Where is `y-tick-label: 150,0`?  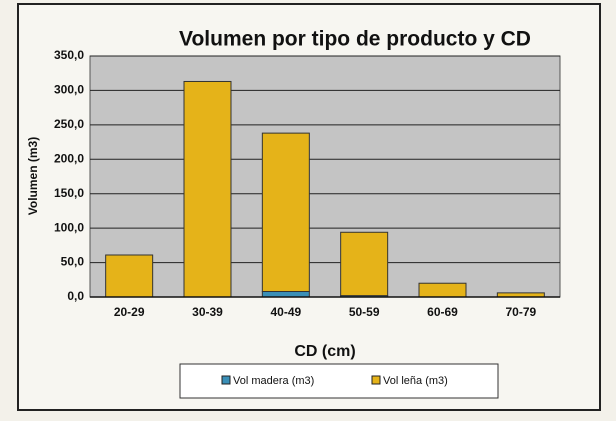
y-tick-label: 150,0 is located at coordinates (69, 193).